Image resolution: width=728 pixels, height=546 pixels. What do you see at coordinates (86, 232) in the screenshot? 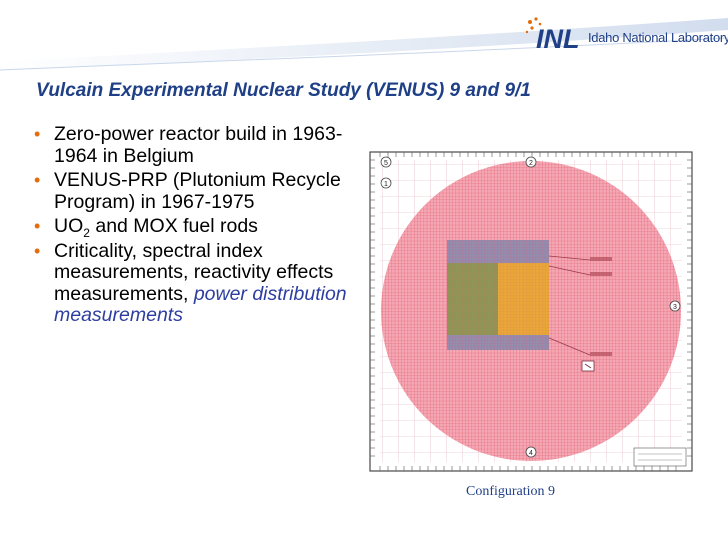
I see `bullet-text-sub: 2` at bounding box center [86, 232].